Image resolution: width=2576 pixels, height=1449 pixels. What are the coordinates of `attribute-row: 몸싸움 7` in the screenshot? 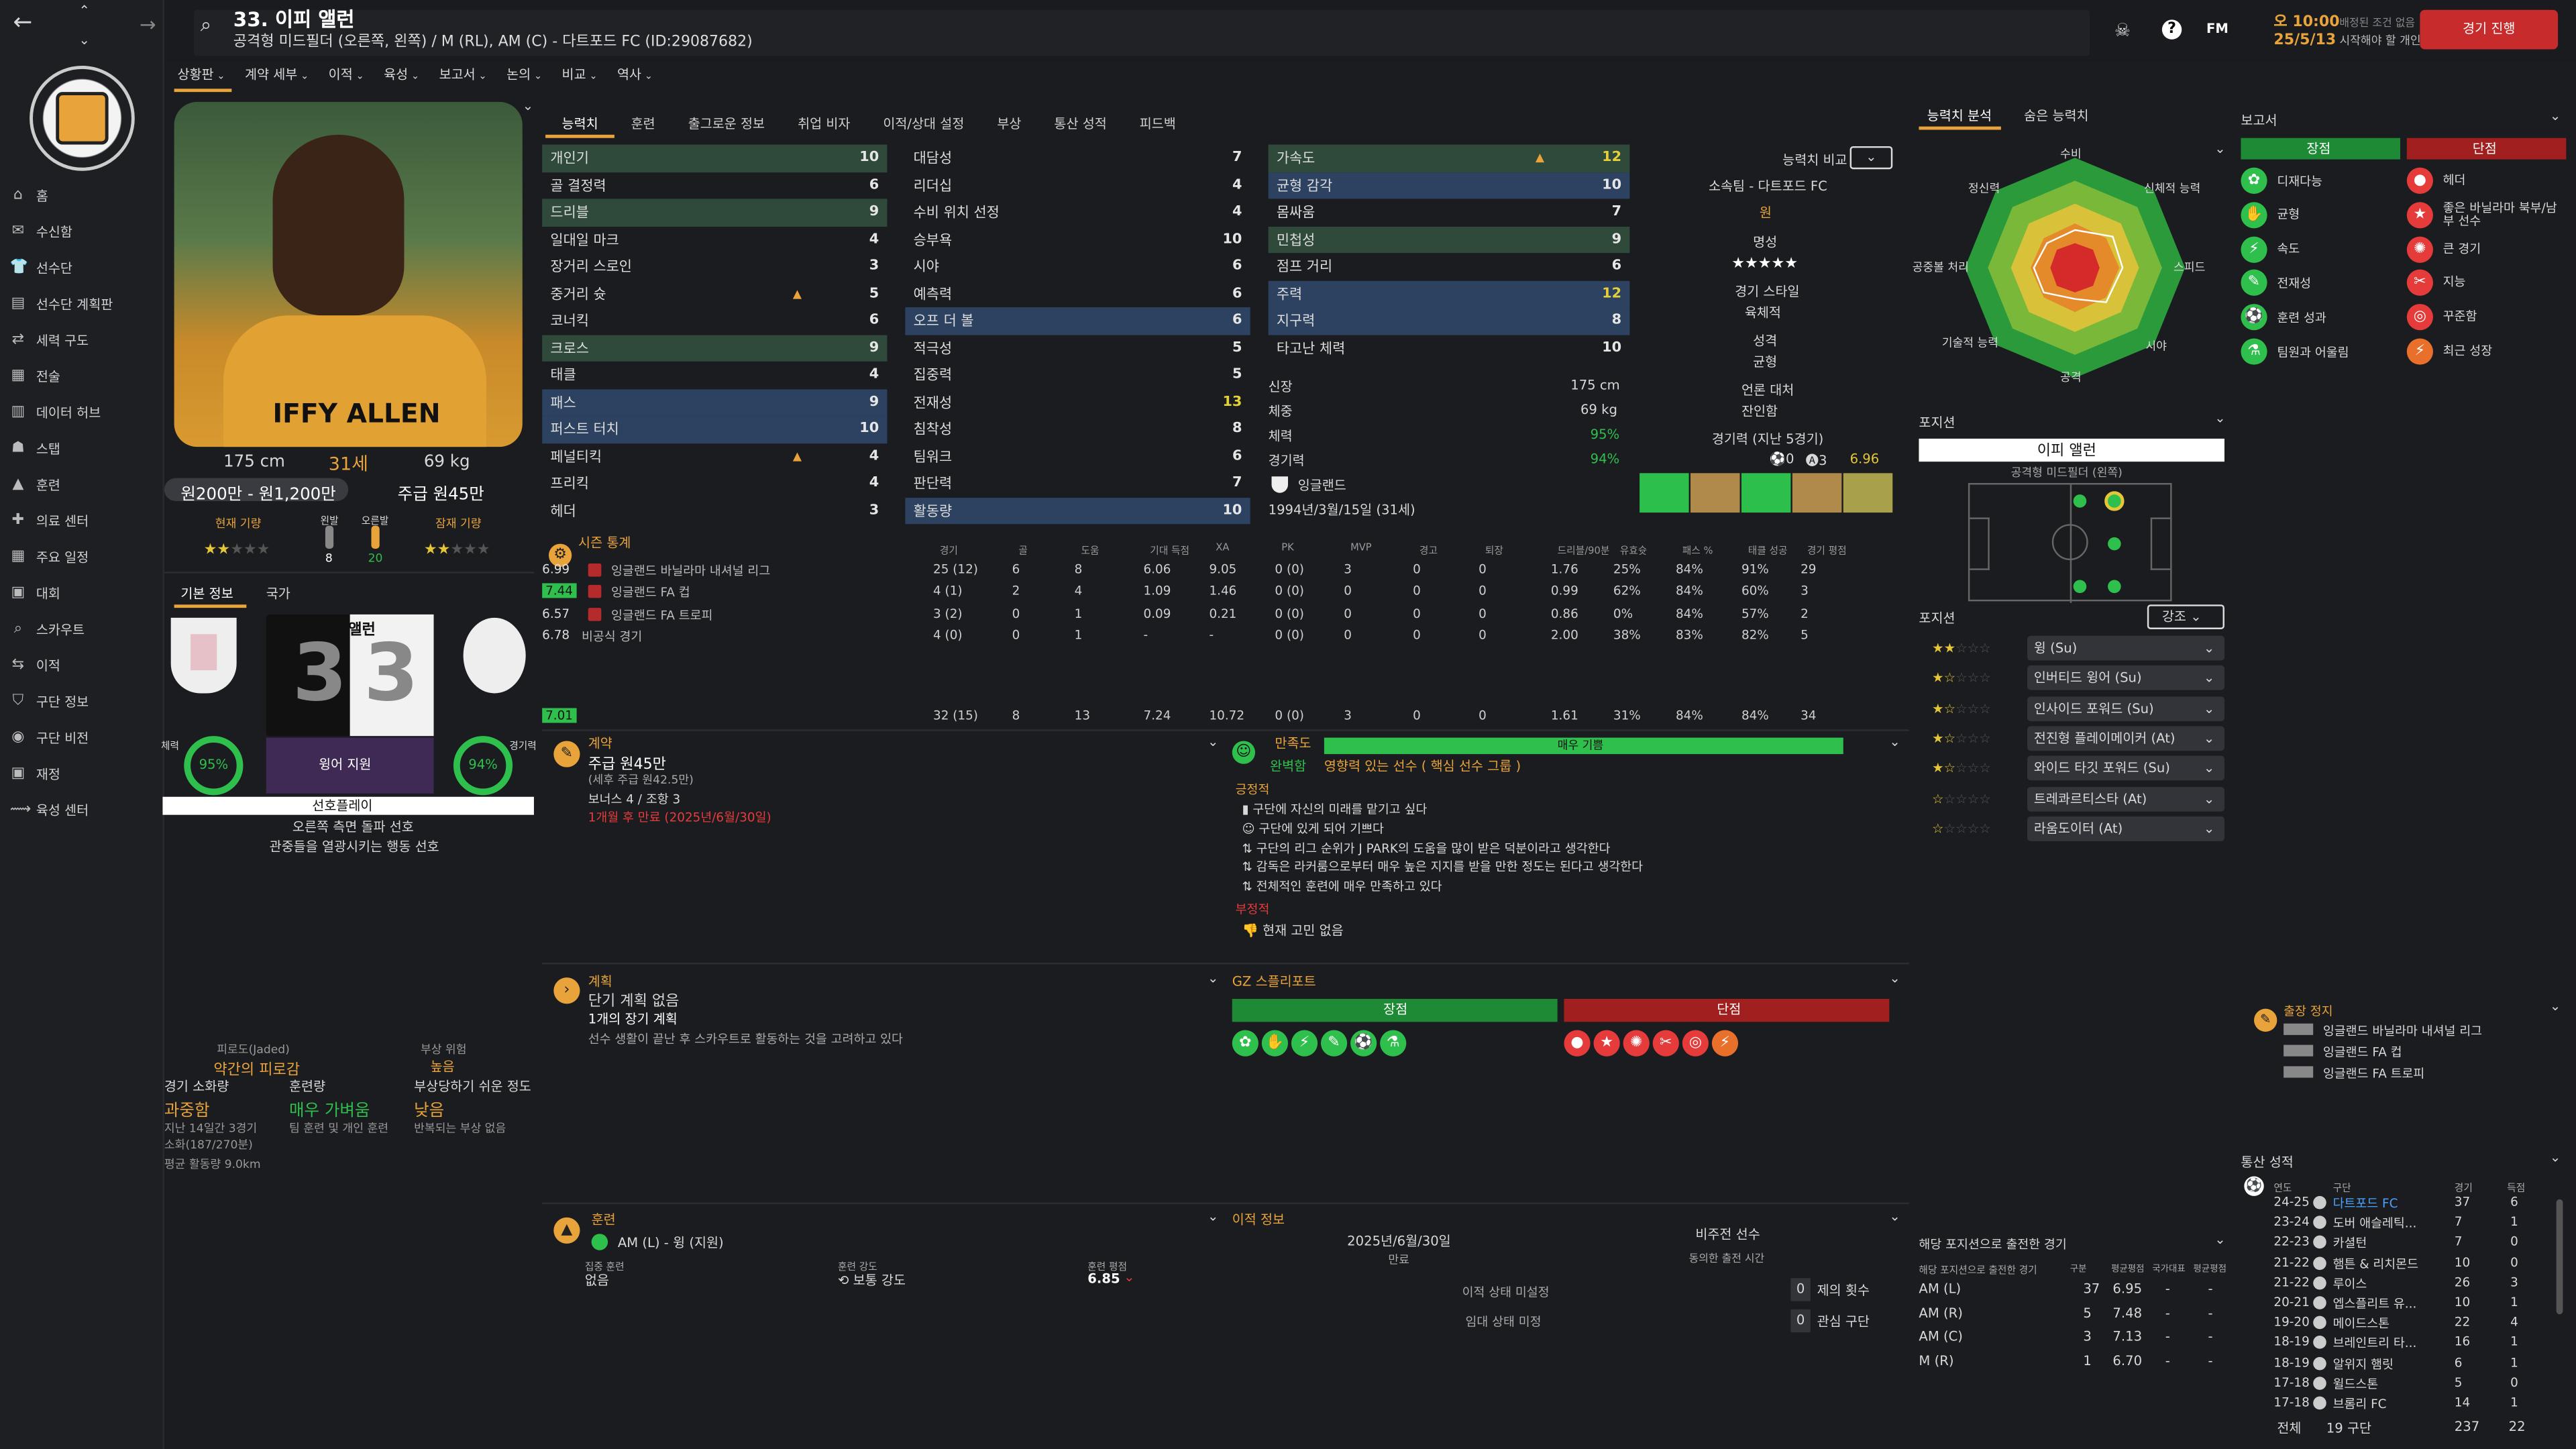 It's located at (1449, 212).